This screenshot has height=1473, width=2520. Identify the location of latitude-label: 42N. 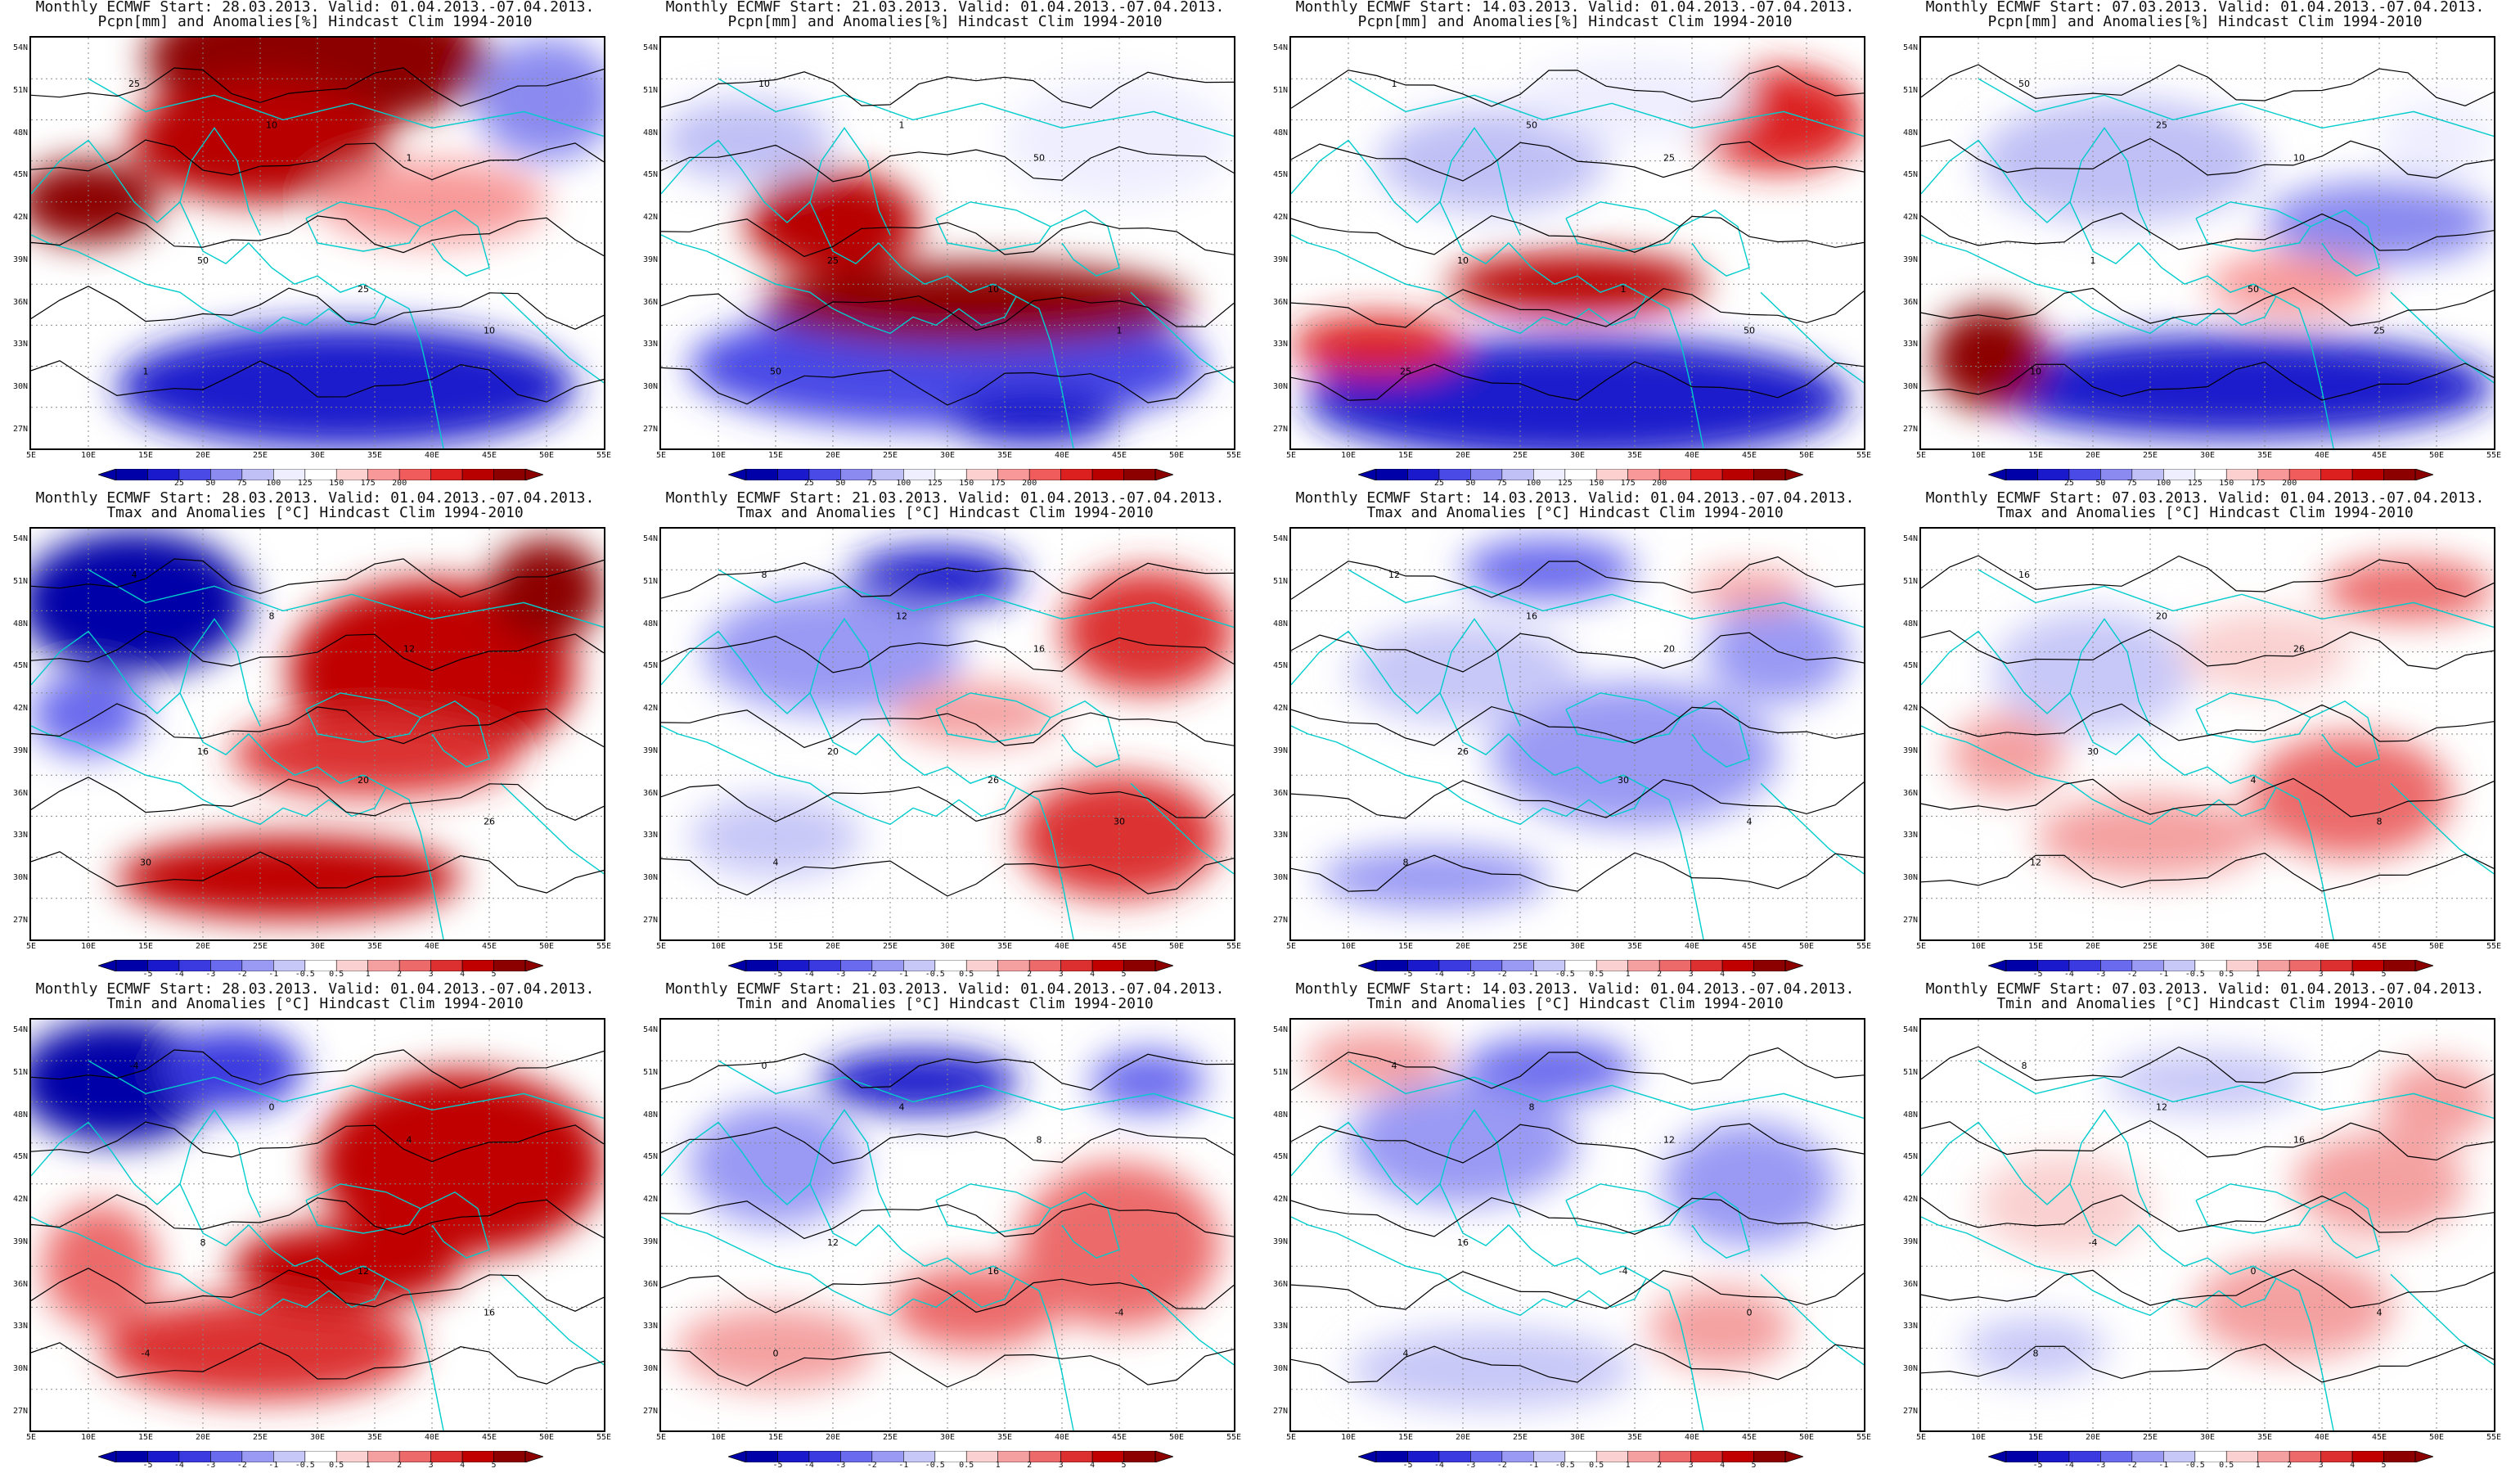
(20, 218).